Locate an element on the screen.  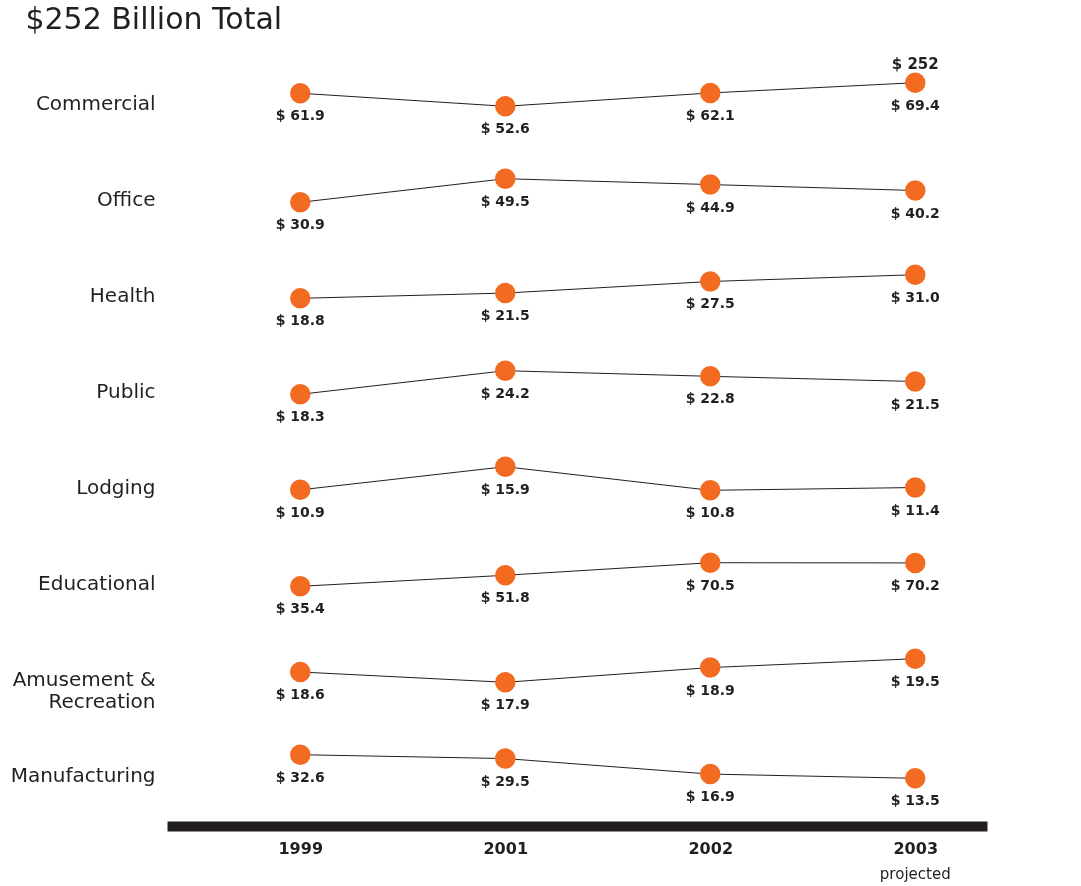
x-tick-label: 2002 is located at coordinates (711, 848).